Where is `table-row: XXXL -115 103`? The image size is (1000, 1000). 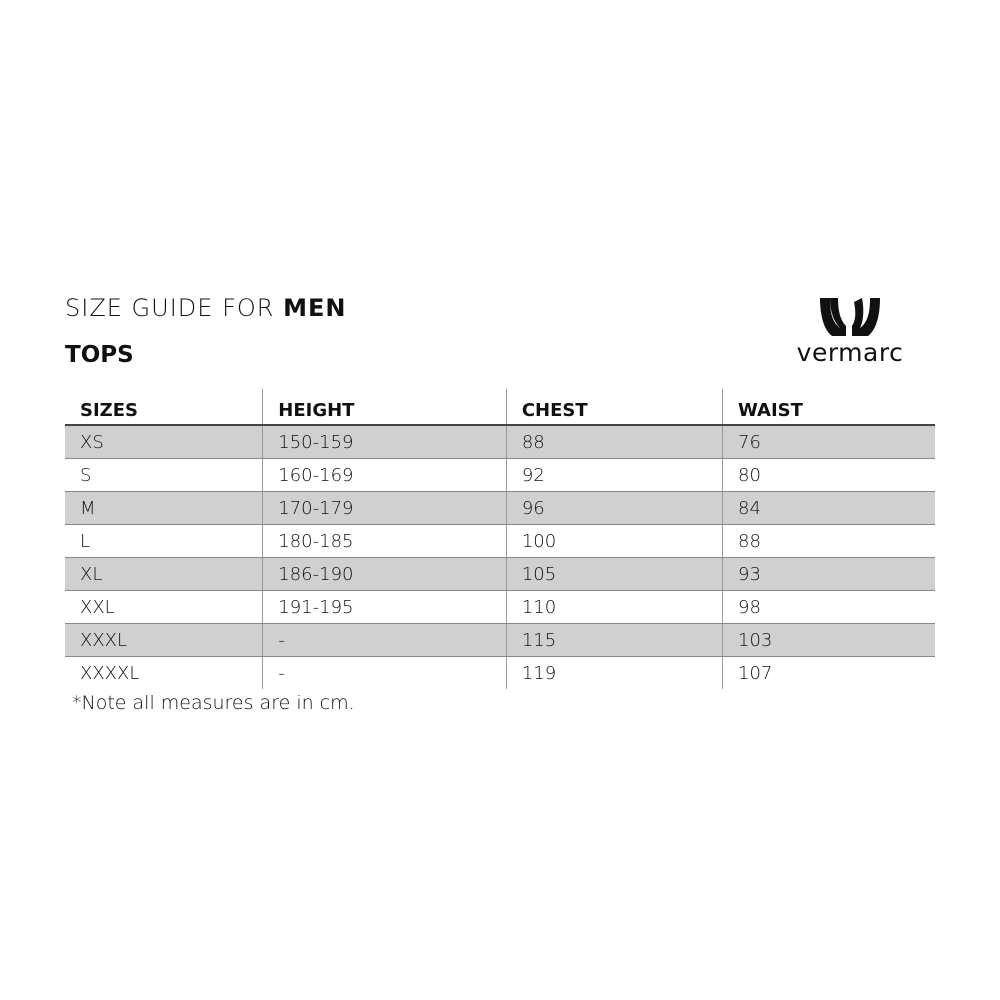 table-row: XXXL -115 103 is located at coordinates (500, 640).